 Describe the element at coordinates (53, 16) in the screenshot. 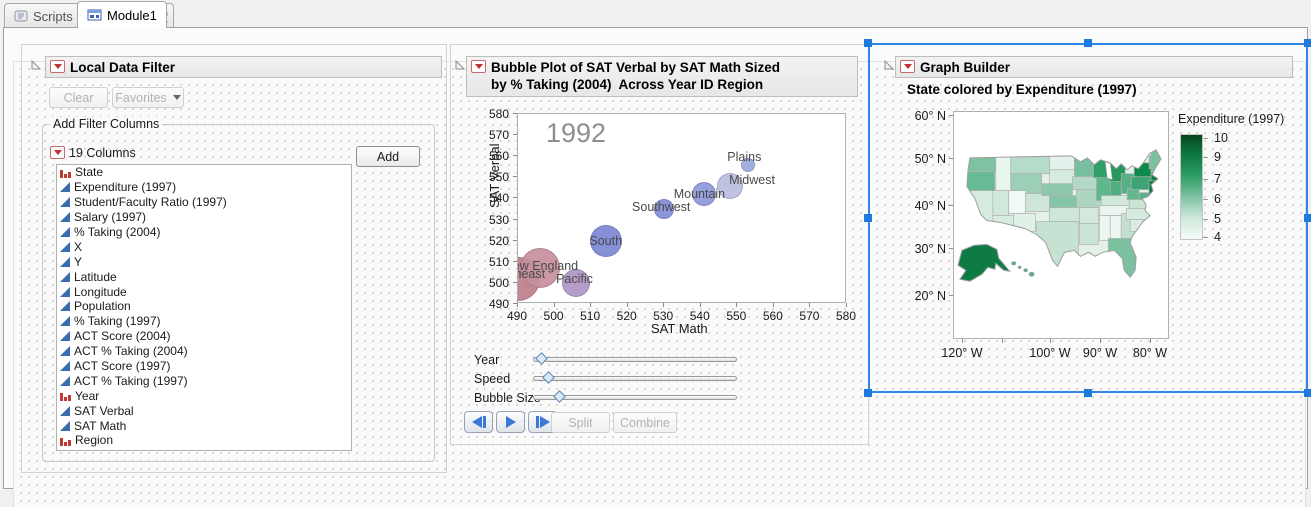

I see `tab-scripts-label: Scripts` at that location.